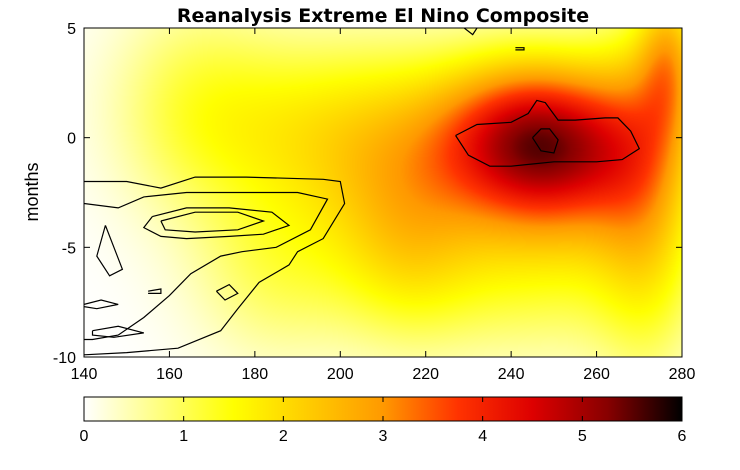 The width and height of the screenshot is (740, 470). What do you see at coordinates (582, 436) in the screenshot?
I see `colorbar-tick-label: 5` at bounding box center [582, 436].